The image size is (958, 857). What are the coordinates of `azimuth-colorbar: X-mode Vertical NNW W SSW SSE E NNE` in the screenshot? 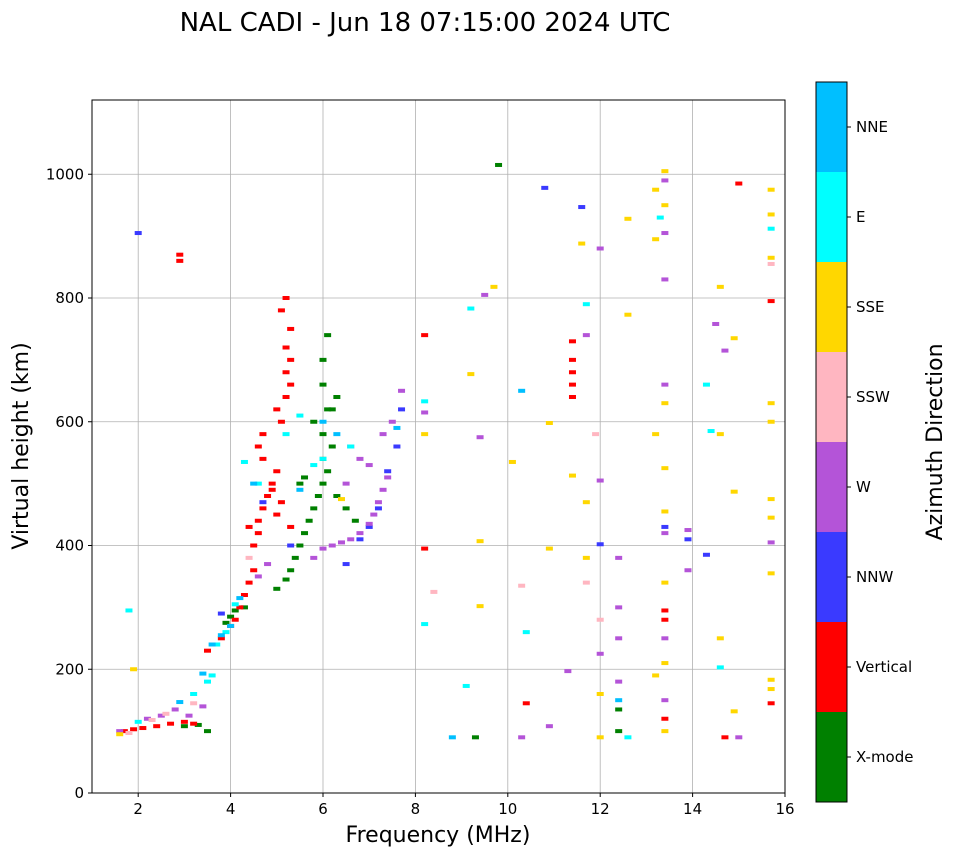 It's located at (864, 442).